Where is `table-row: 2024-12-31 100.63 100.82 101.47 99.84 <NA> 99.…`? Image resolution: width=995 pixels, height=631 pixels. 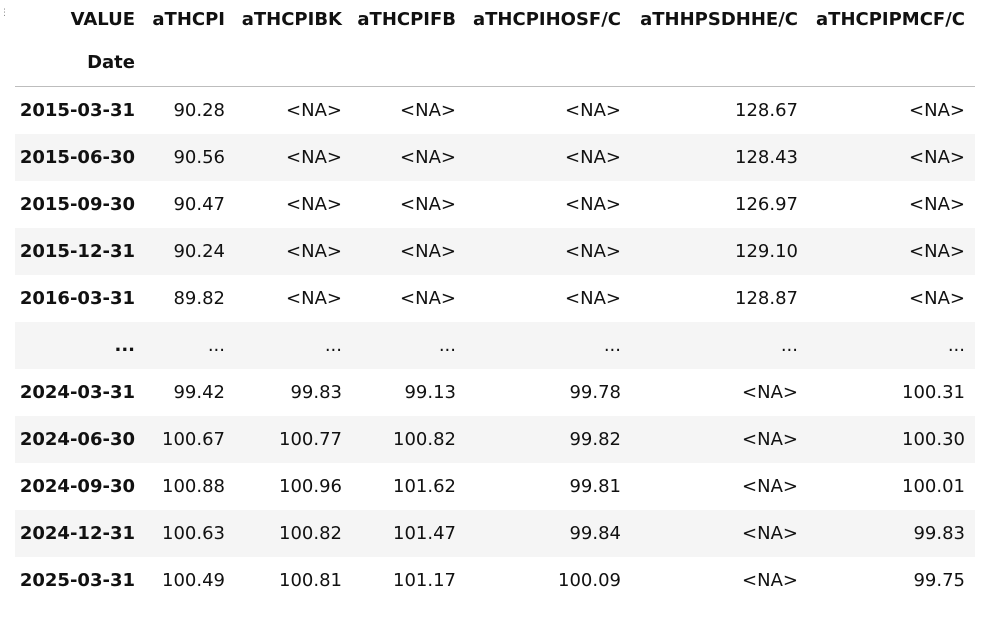 table-row: 2024-12-31 100.63 100.82 101.47 99.84 <NA> 99.… is located at coordinates (495, 533).